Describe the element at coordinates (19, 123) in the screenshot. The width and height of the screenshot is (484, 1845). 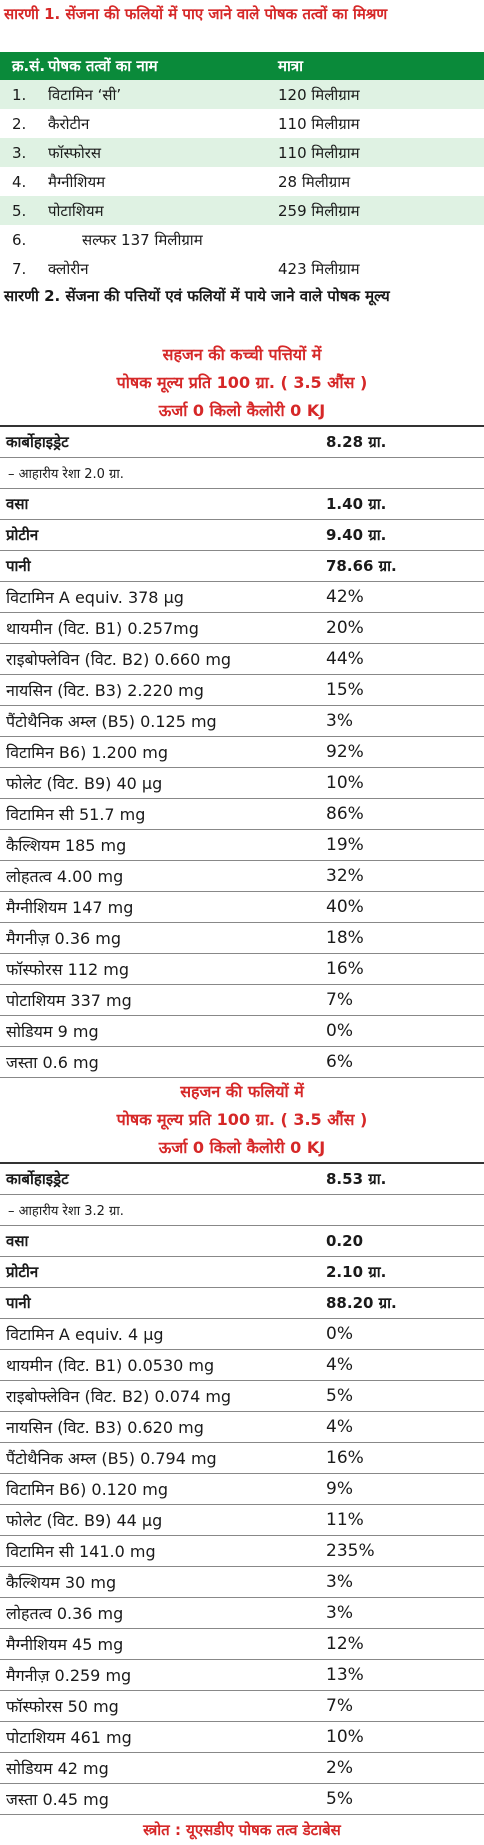
I see `table1-cell-serial: 2.` at that location.